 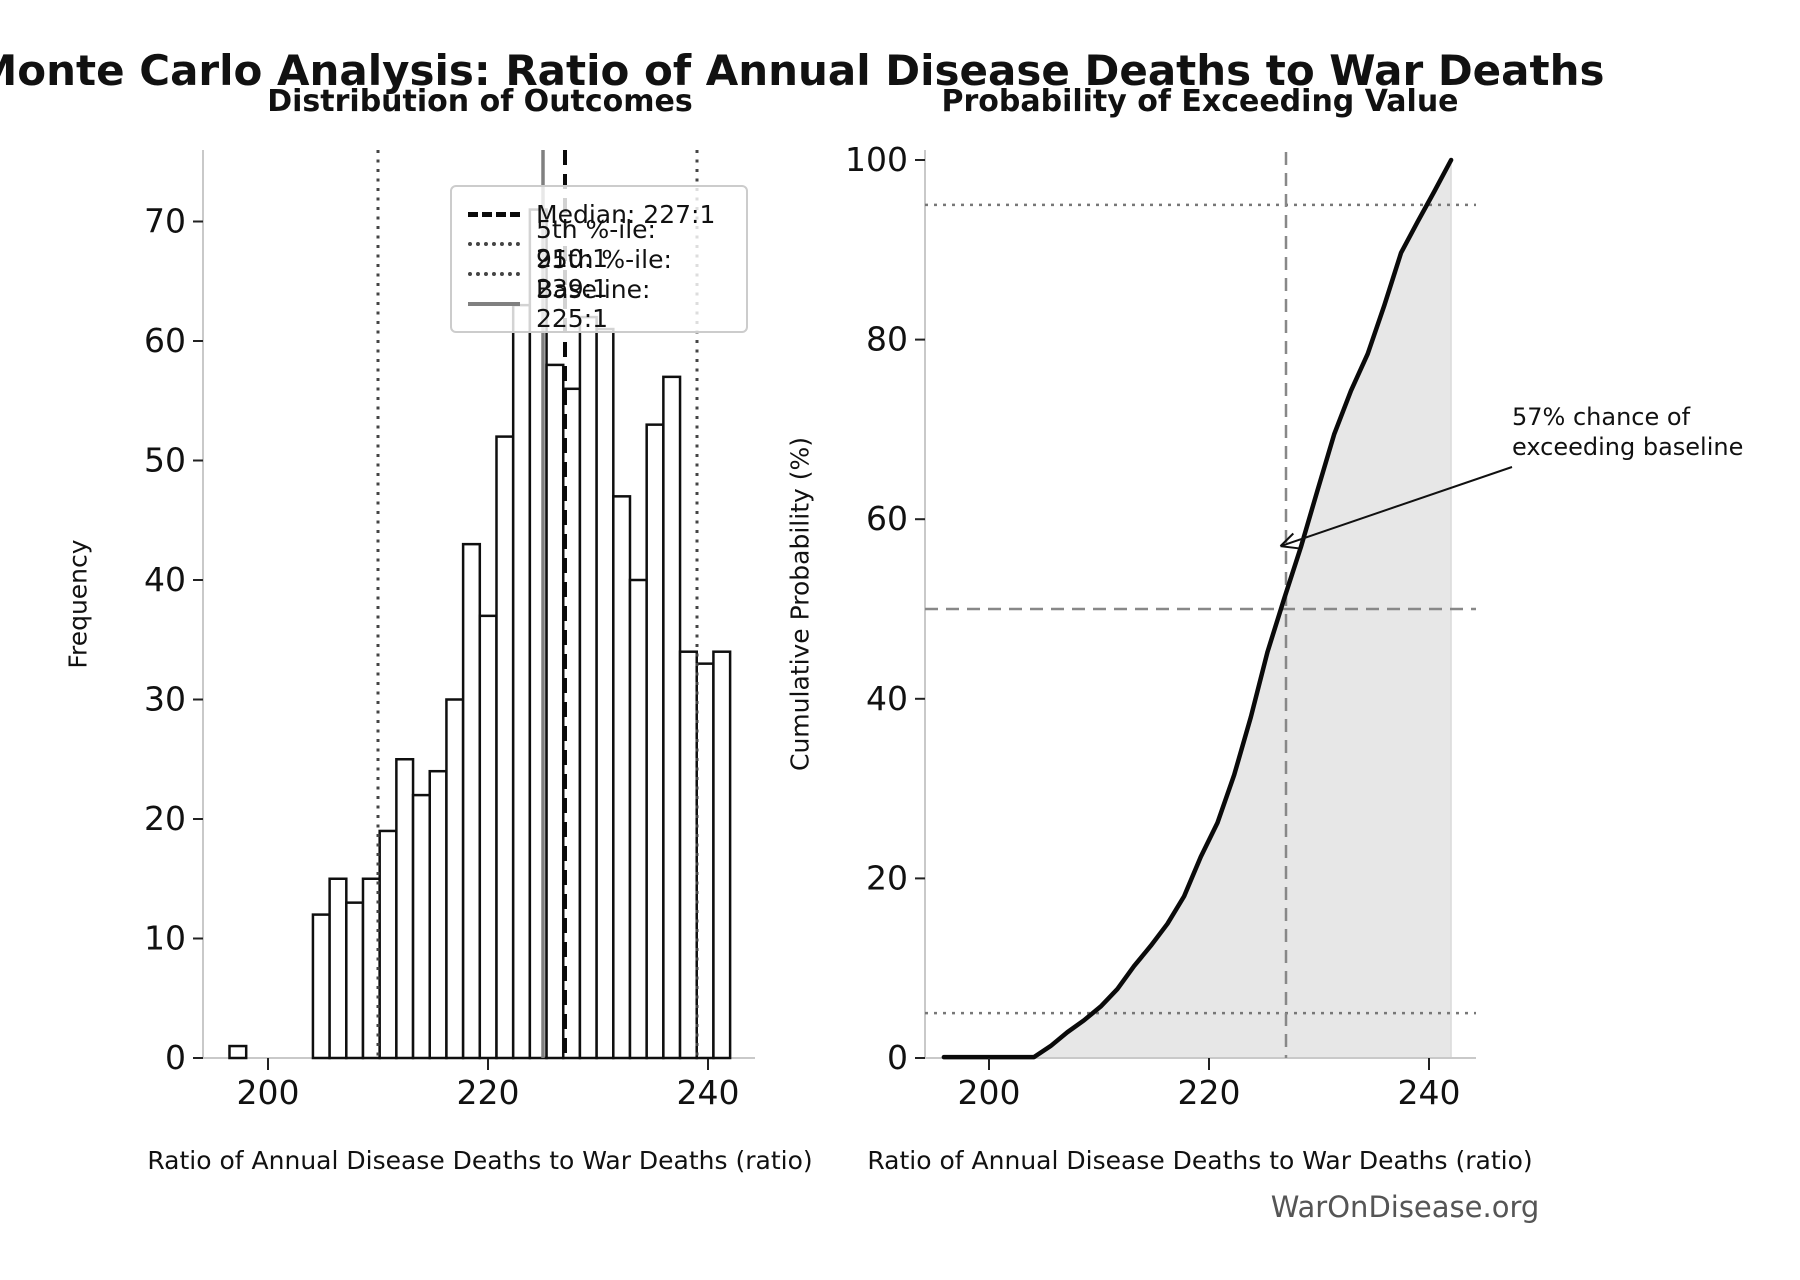 What do you see at coordinates (604, 274) in the screenshot?
I see `legend-label-p95: 95th %-ile: 239:1` at bounding box center [604, 274].